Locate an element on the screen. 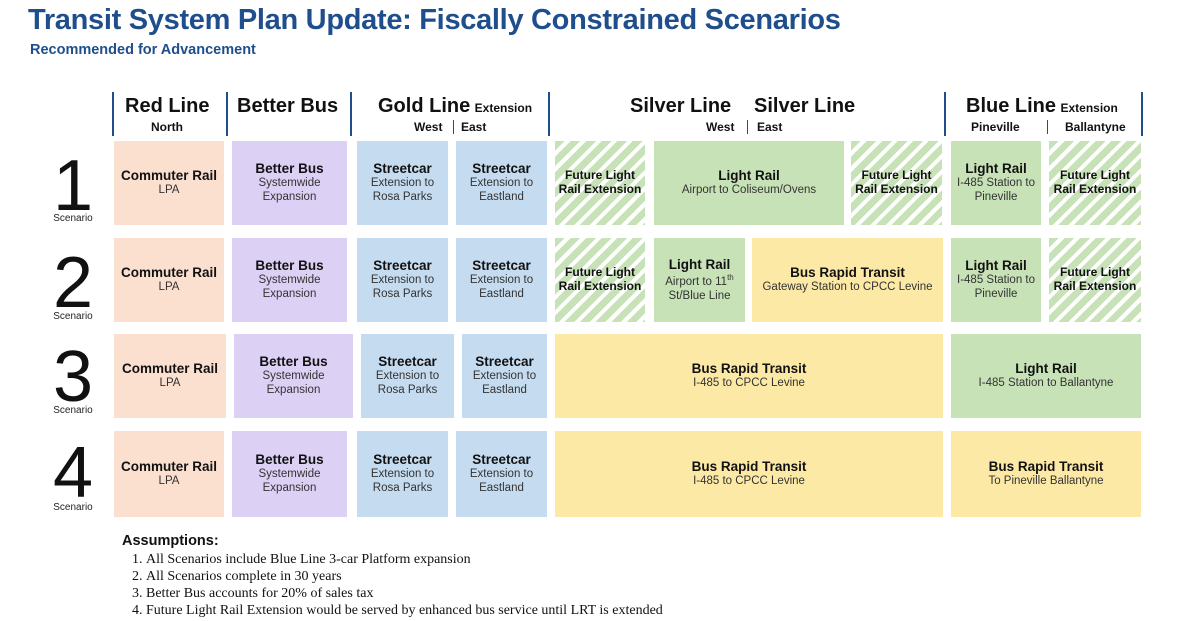  header-silver-line-west: Silver Line is located at coordinates (681, 106).